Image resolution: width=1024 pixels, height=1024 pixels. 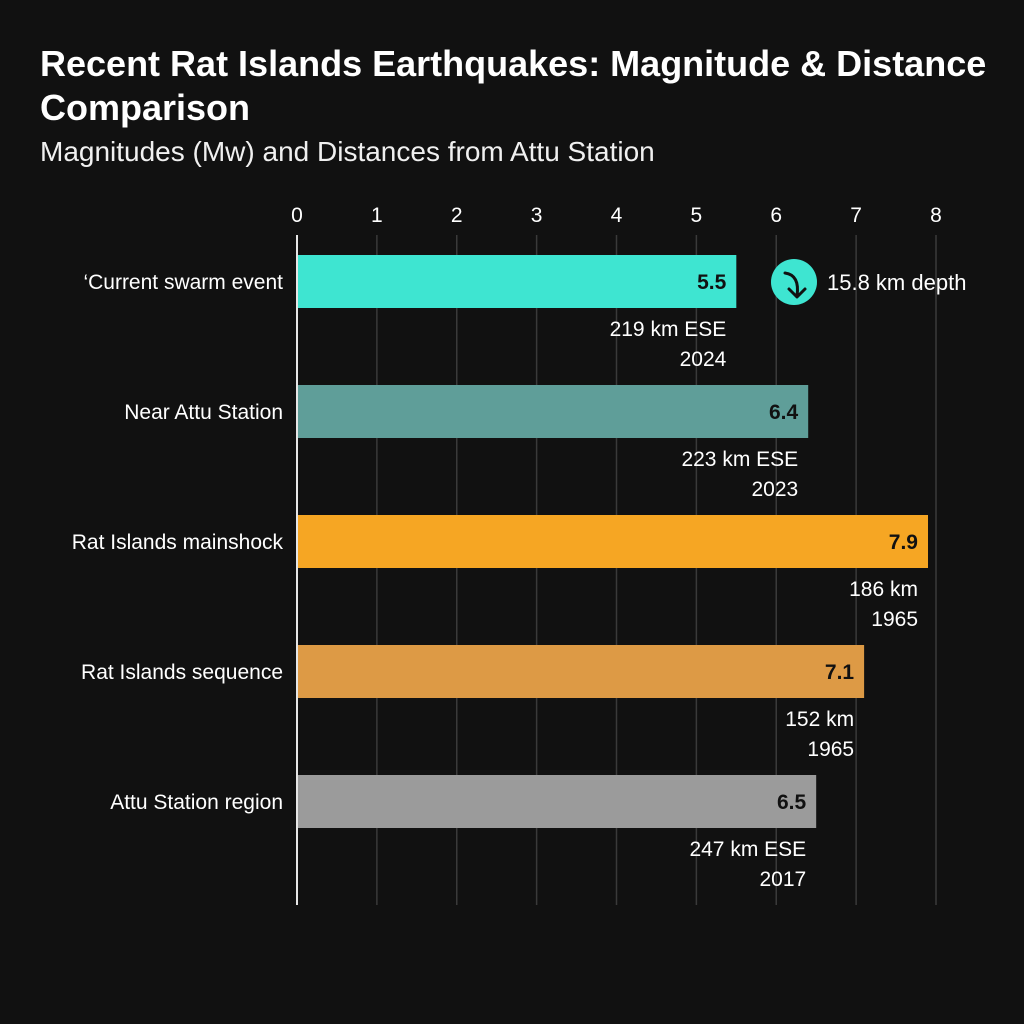 I want to click on distance-label: 152 km, so click(x=819, y=719).